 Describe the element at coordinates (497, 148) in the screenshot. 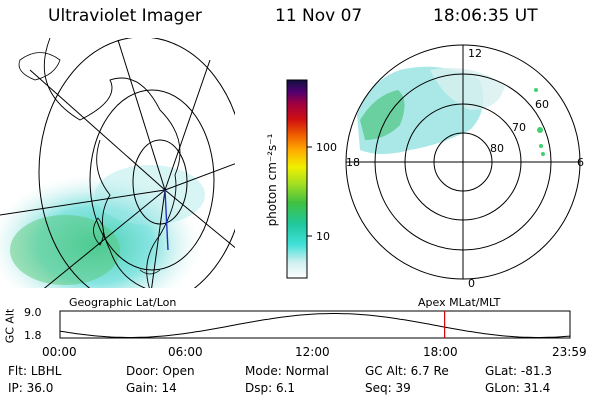

I see `lat-label-80: 80` at that location.